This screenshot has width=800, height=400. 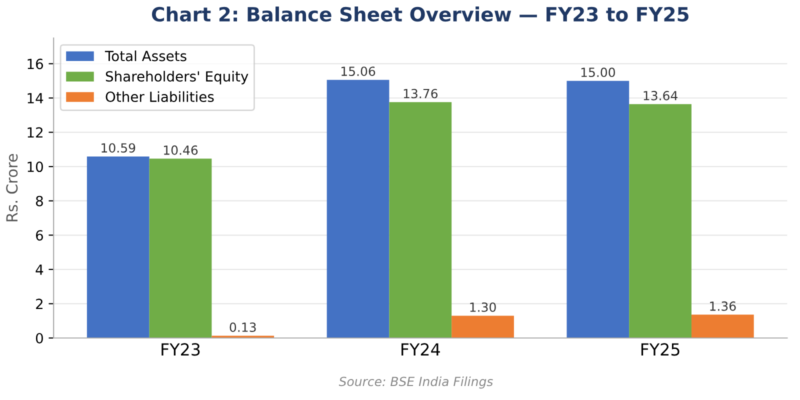 I want to click on data-label: 0.13, so click(x=243, y=327).